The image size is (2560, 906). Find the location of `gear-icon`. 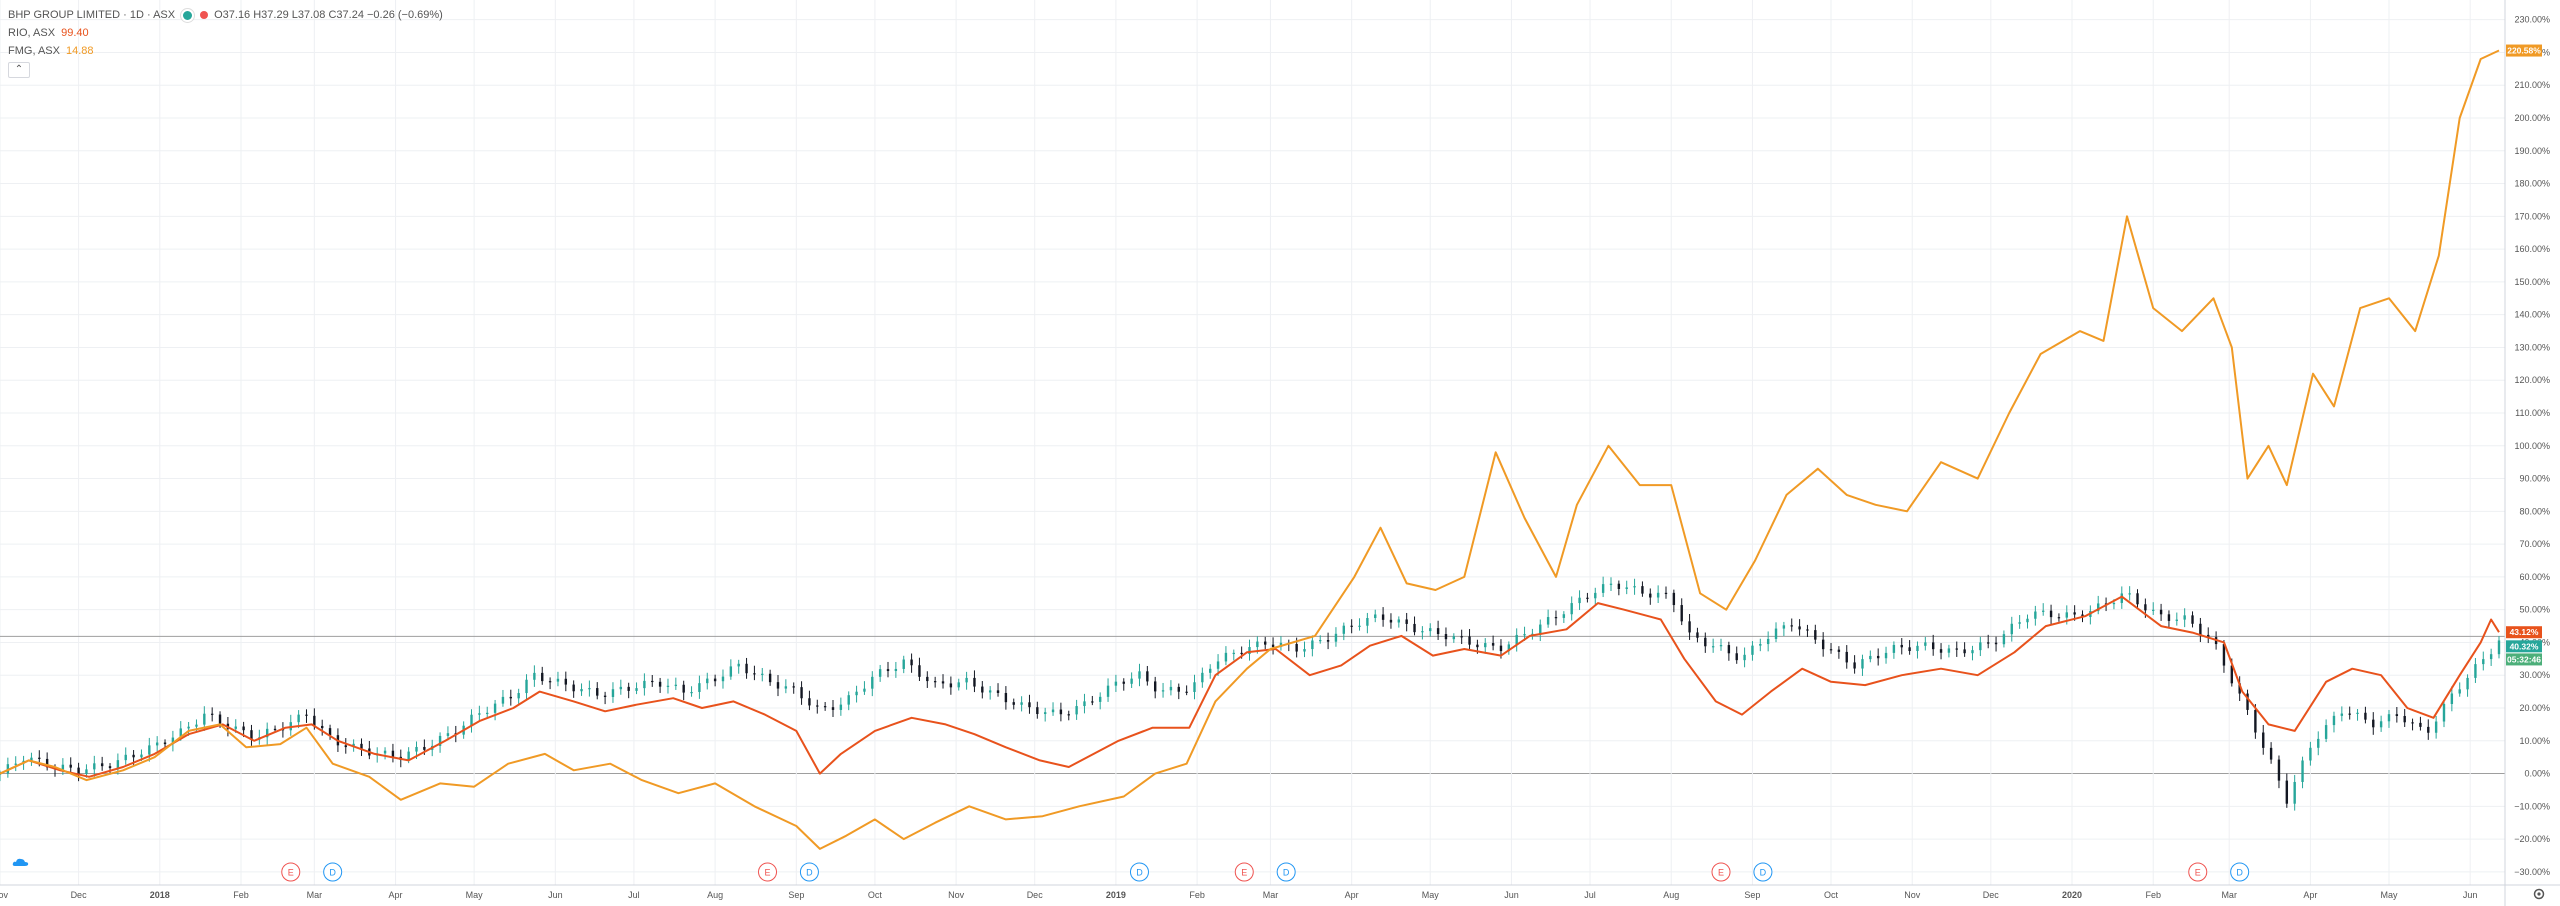

gear-icon is located at coordinates (2539, 894).